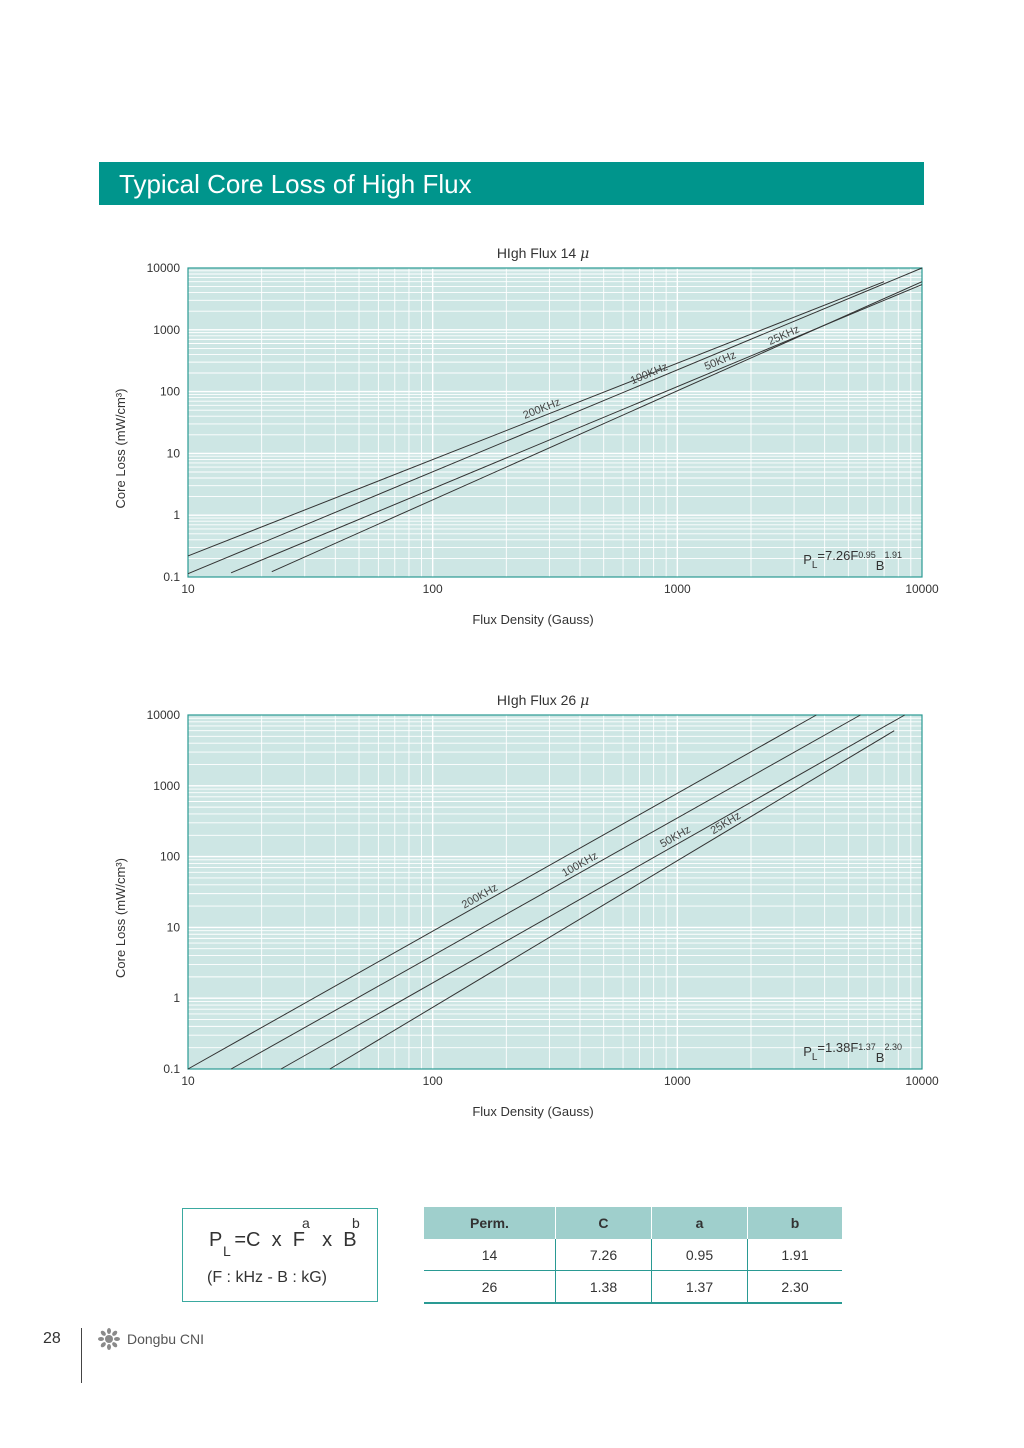 The width and height of the screenshot is (1024, 1448). I want to click on sunflower-logo-icon, so click(109, 1339).